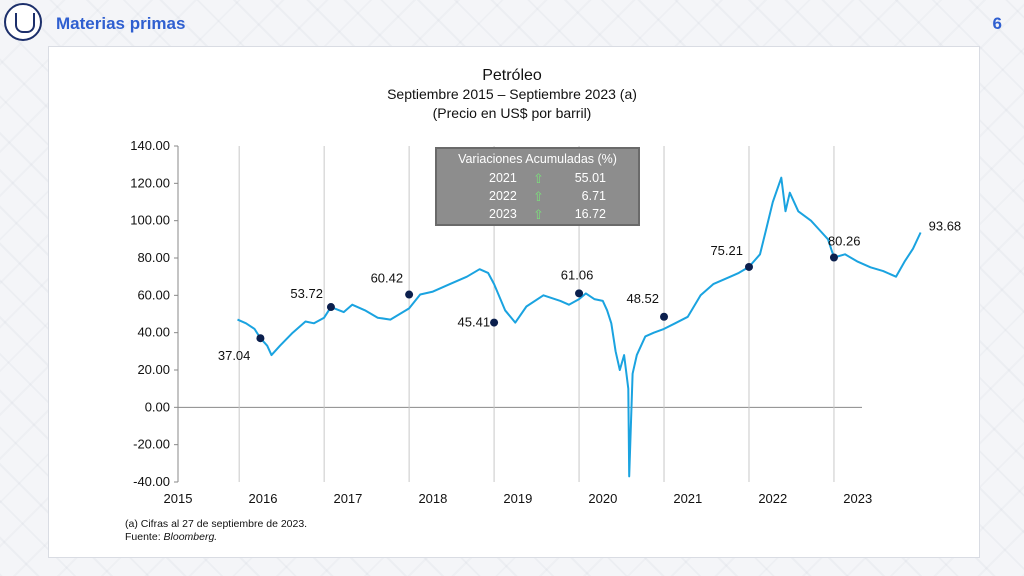  I want to click on bank-logo-icon, so click(23, 22).